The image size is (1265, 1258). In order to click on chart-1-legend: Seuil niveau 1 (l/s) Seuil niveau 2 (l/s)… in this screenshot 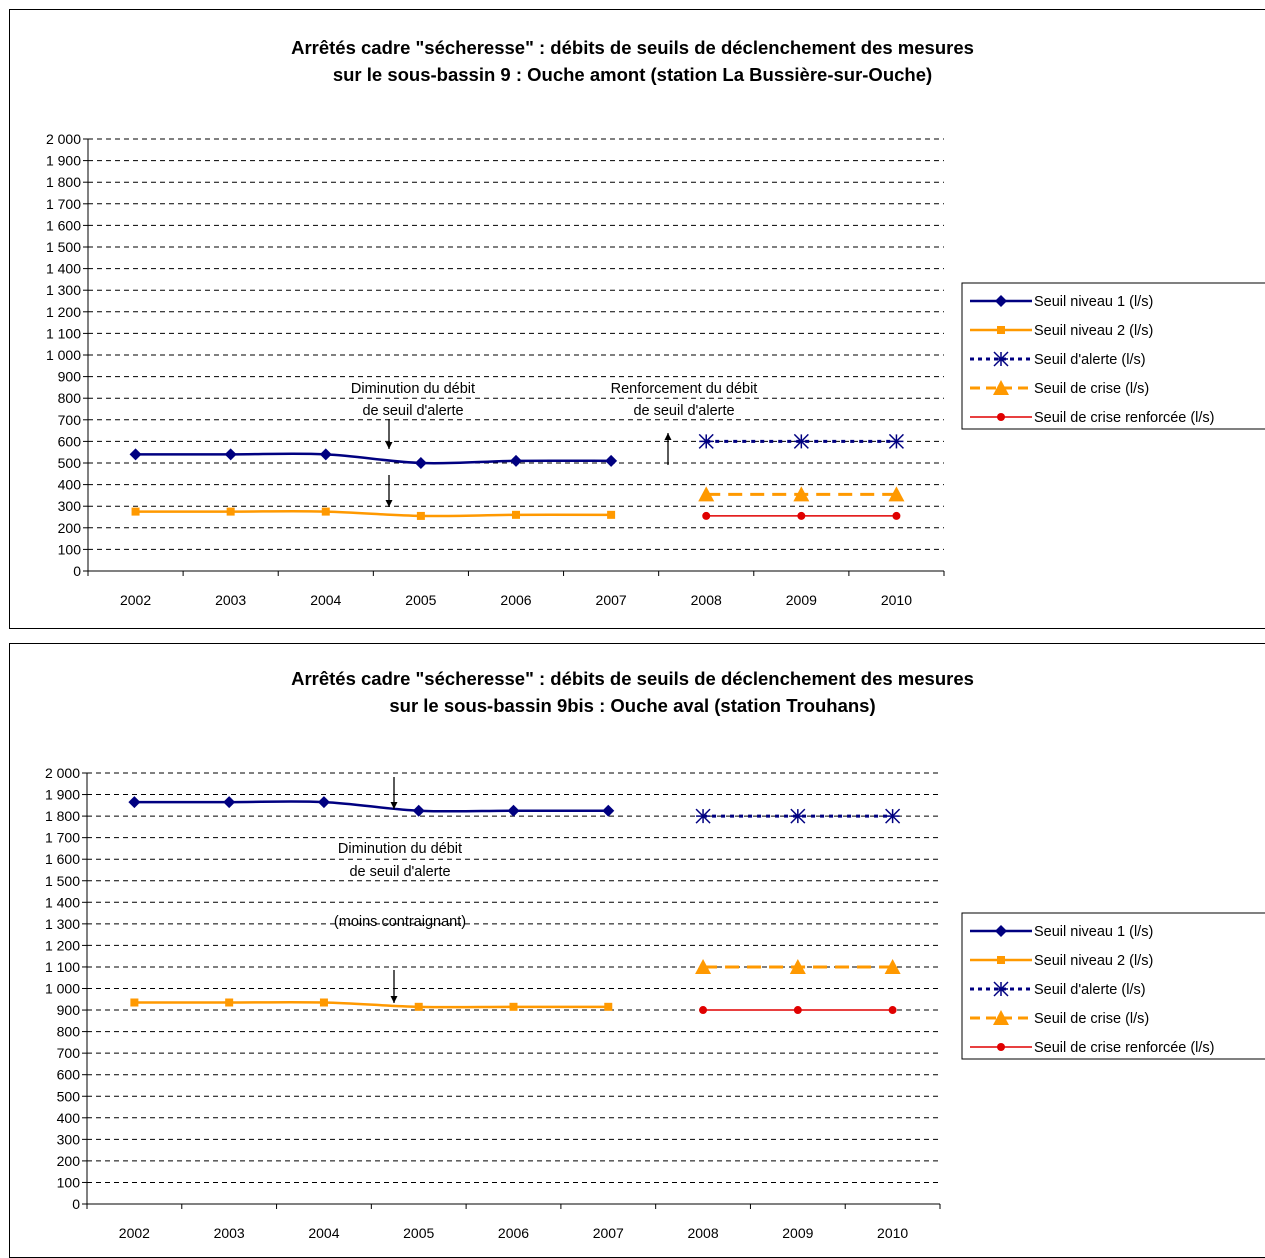, I will do `click(1113, 356)`.